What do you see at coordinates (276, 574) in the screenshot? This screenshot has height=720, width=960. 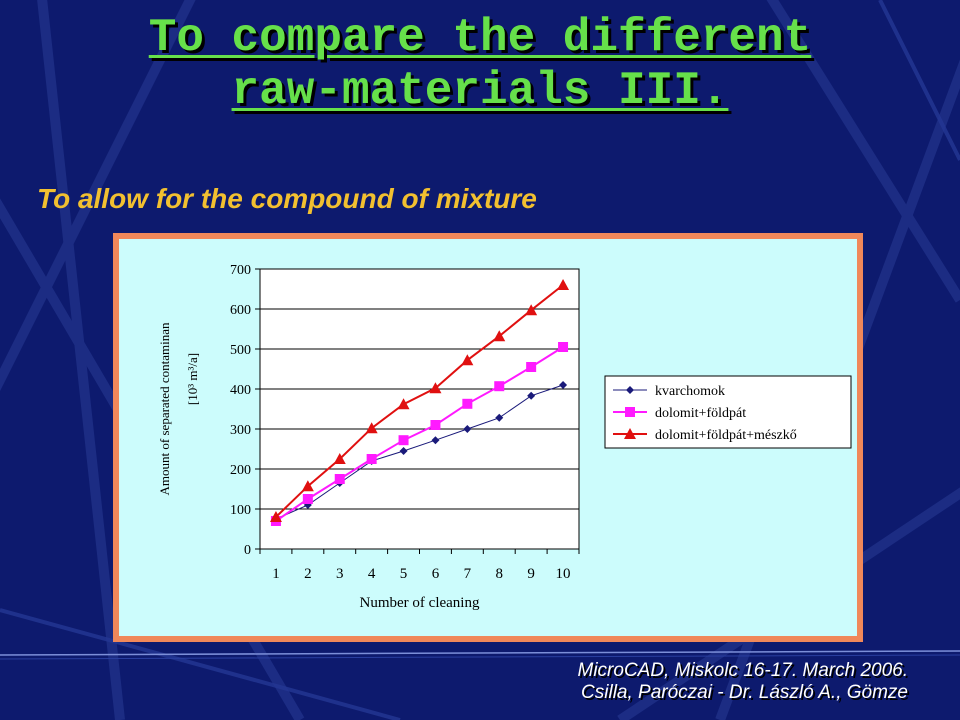 I see `x-tick-label: 1` at bounding box center [276, 574].